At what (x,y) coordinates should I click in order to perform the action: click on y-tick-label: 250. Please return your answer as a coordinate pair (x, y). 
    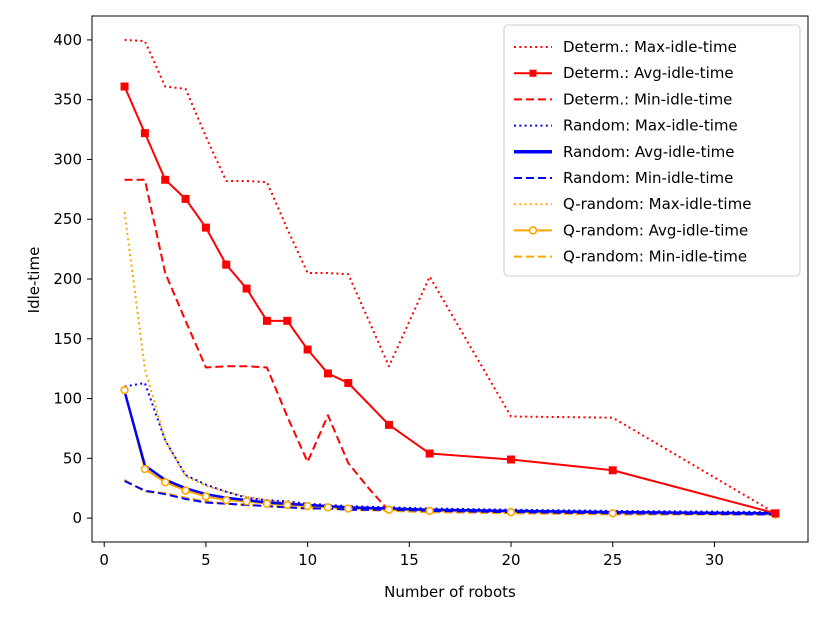
    Looking at the image, I should click on (67, 219).